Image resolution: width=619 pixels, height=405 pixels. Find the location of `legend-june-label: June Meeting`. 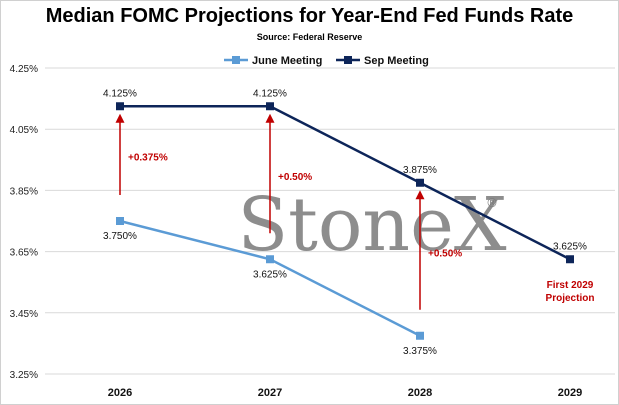

legend-june-label: June Meeting is located at coordinates (287, 61).